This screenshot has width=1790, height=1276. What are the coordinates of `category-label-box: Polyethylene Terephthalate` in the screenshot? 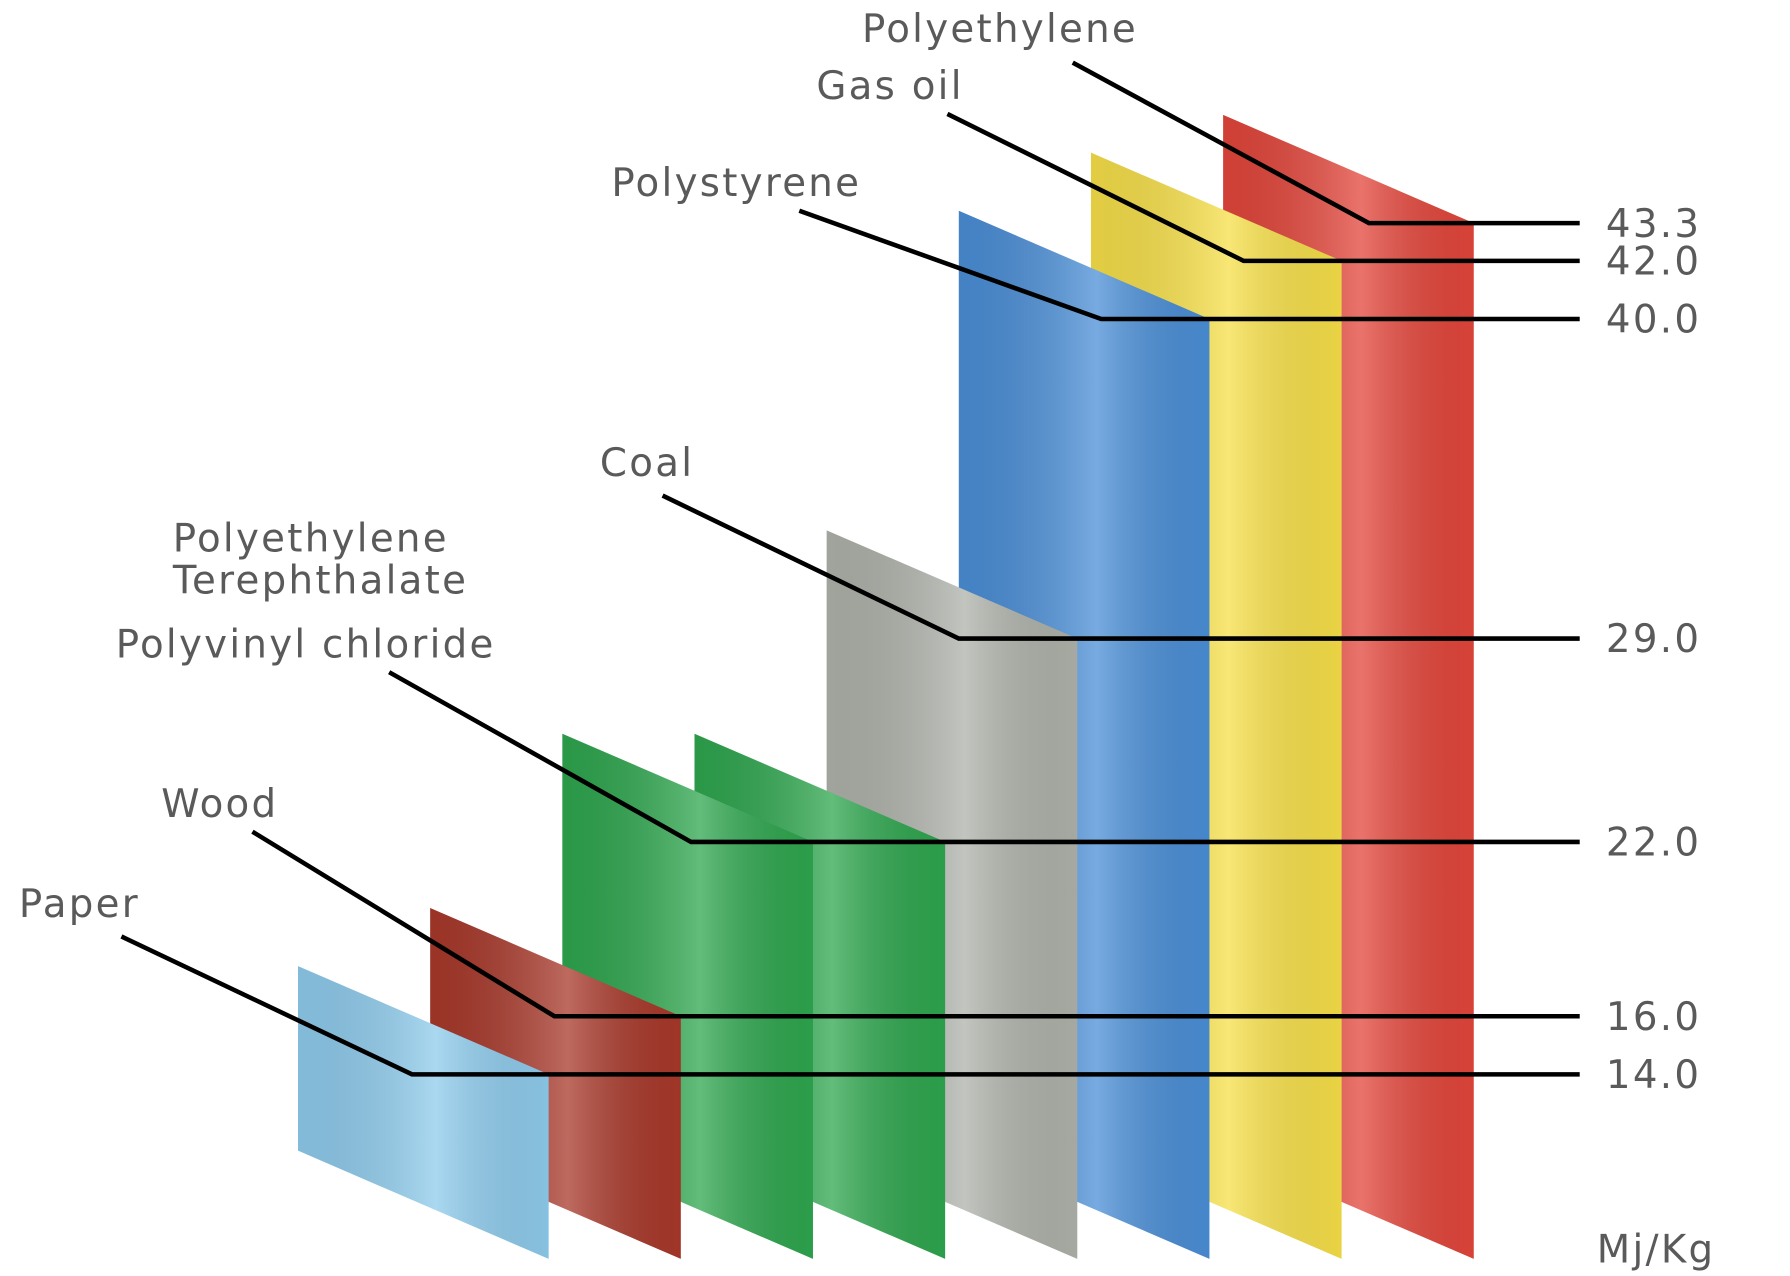 It's located at (320, 561).